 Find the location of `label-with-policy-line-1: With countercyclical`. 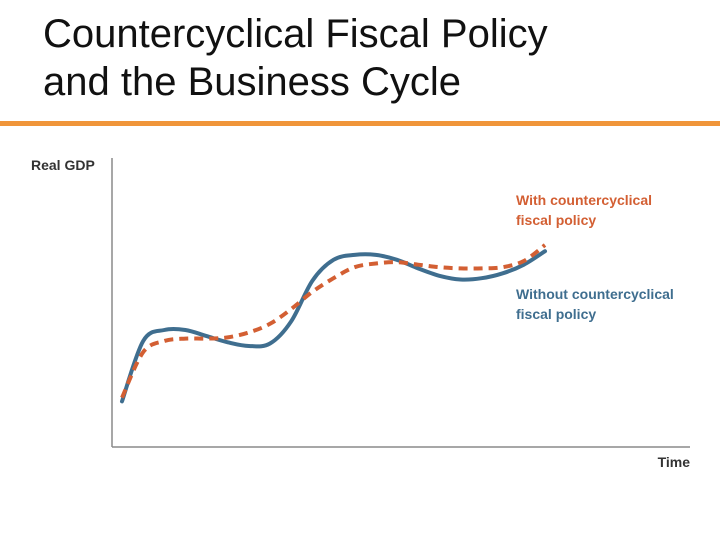

label-with-policy-line-1: With countercyclical is located at coordinates (584, 200).